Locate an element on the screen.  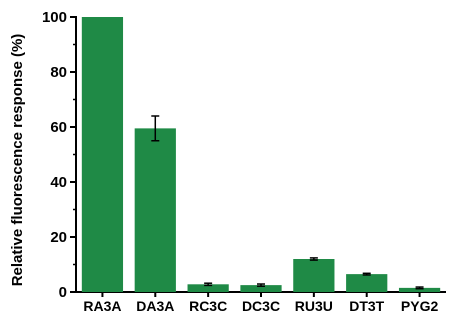
error-bar-da3a is located at coordinates (155, 128).